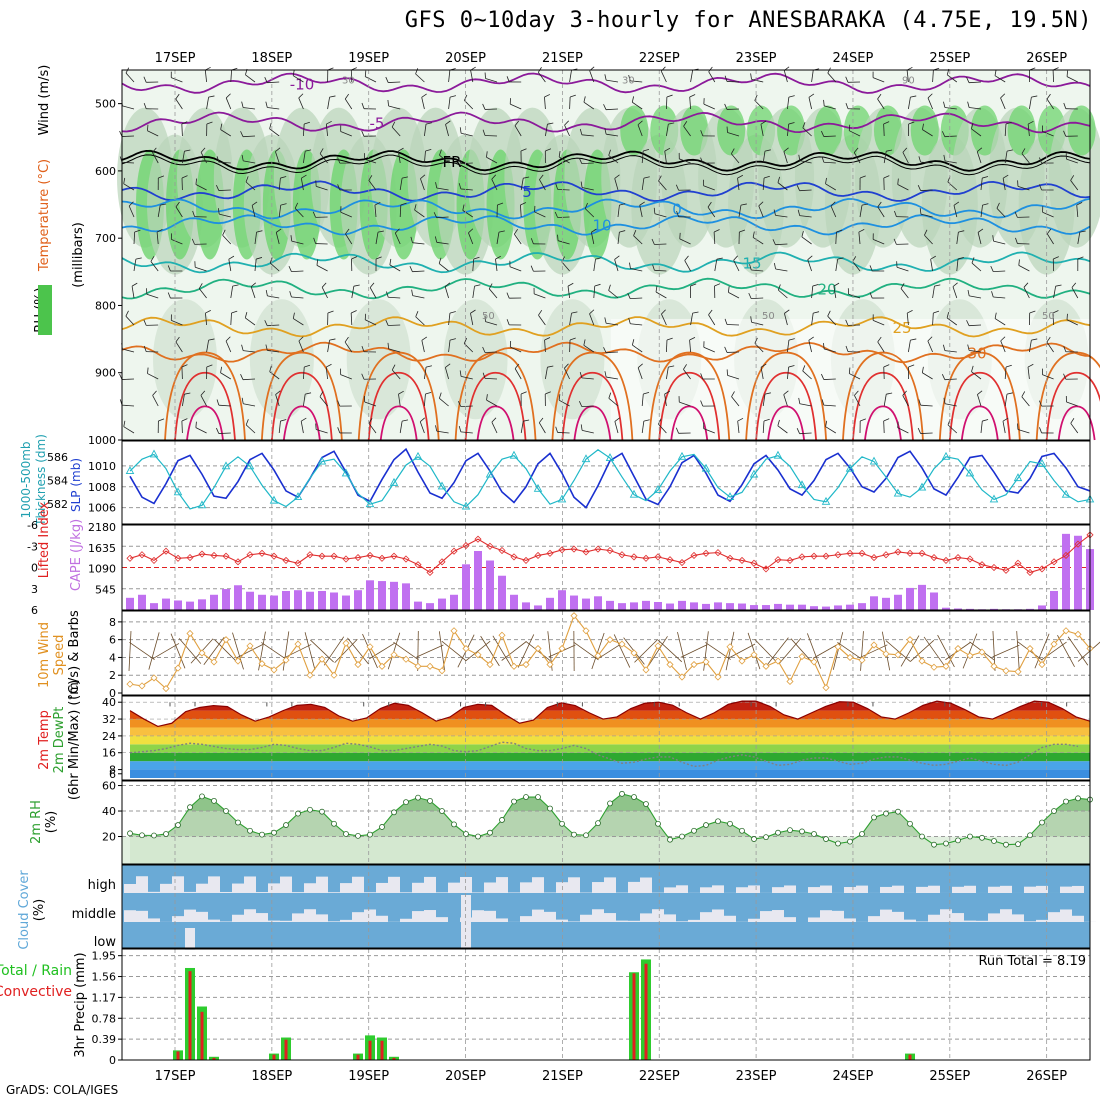 The width and height of the screenshot is (1100, 1100). I want to click on rh-region-low, so click(572, 359).